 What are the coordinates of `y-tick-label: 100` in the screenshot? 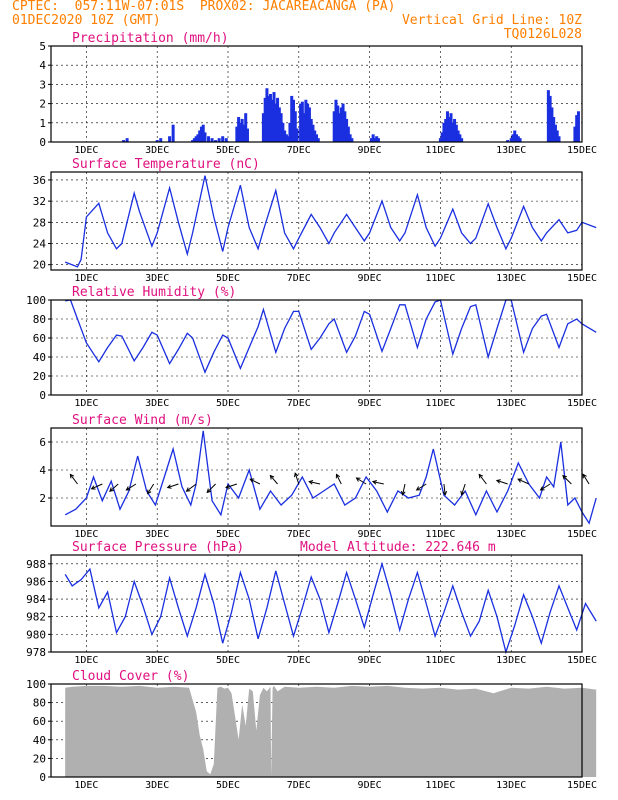 It's located at (36, 300).